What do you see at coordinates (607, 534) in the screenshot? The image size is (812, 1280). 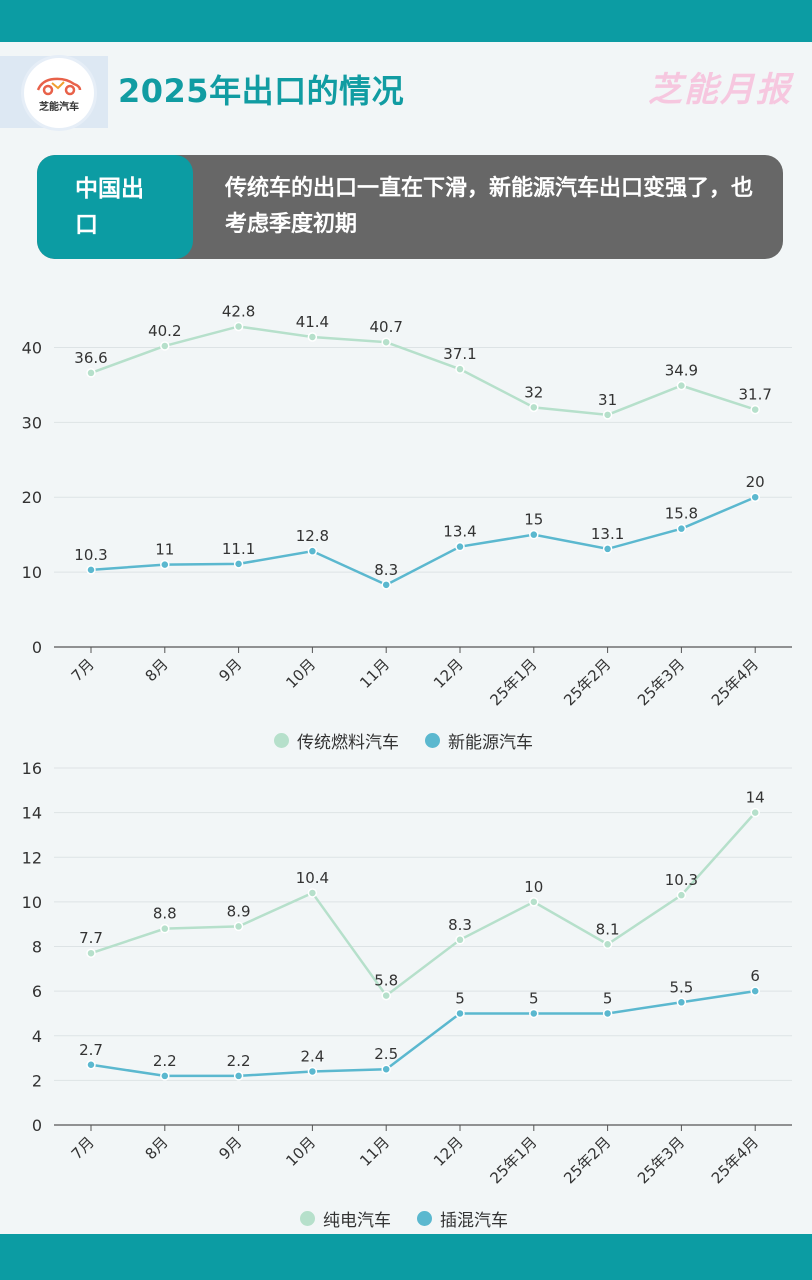 I see `data-label: 13.1` at bounding box center [607, 534].